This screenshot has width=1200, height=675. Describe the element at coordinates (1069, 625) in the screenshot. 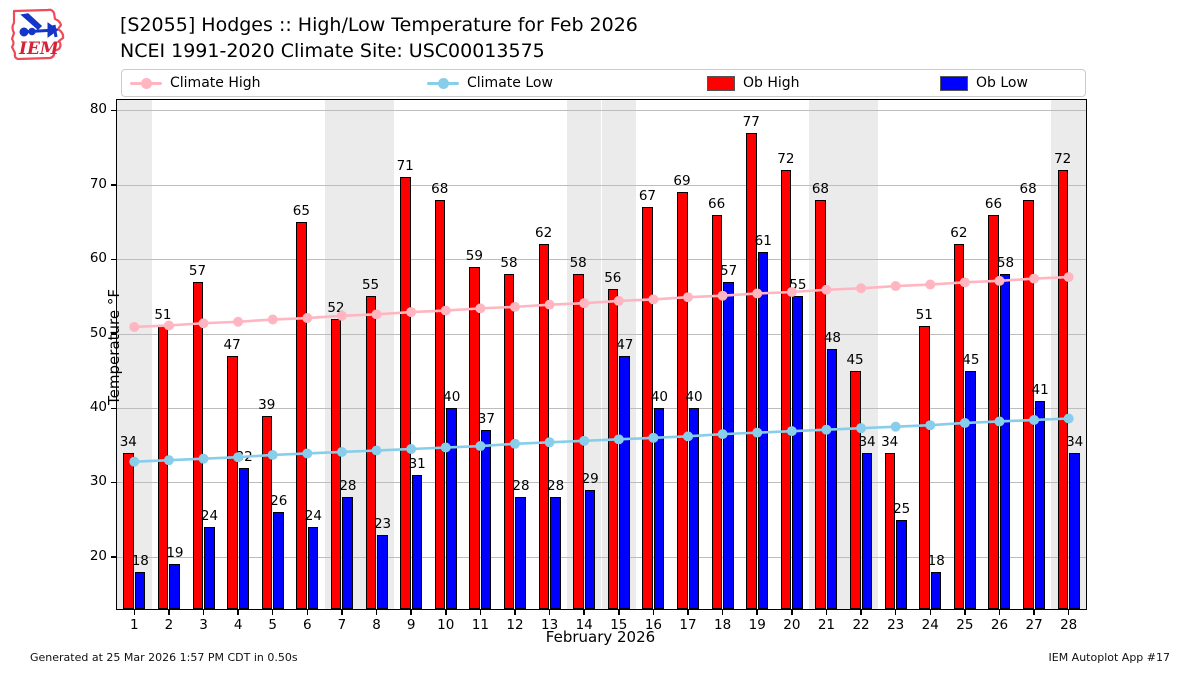

I see `x-tick-label: 28` at that location.